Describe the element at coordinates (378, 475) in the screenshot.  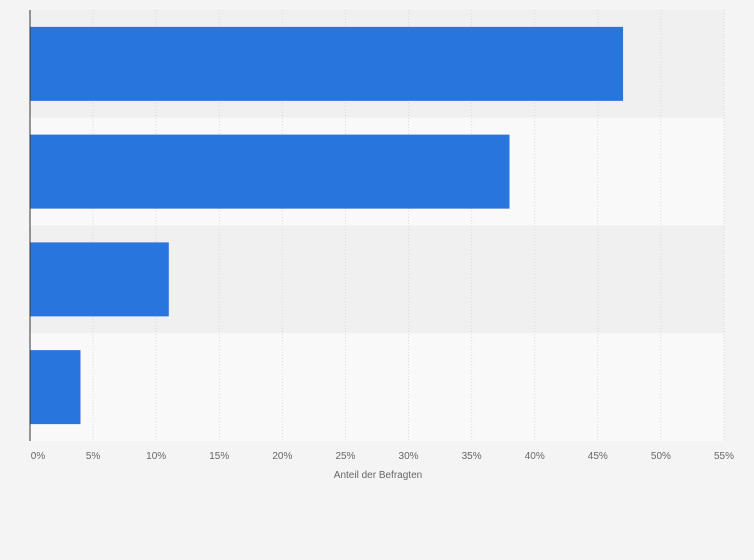
I see `x-axis-title: Anteil der Befragten` at that location.